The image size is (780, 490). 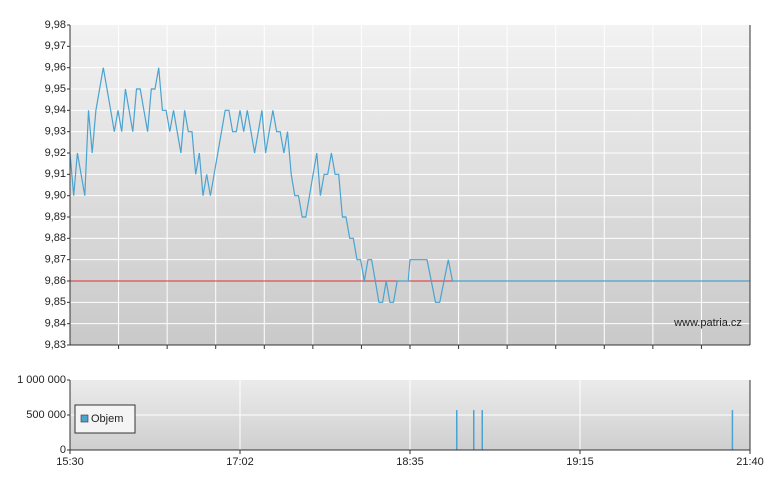 I want to click on y-tick-label: 500 000, so click(x=46, y=415).